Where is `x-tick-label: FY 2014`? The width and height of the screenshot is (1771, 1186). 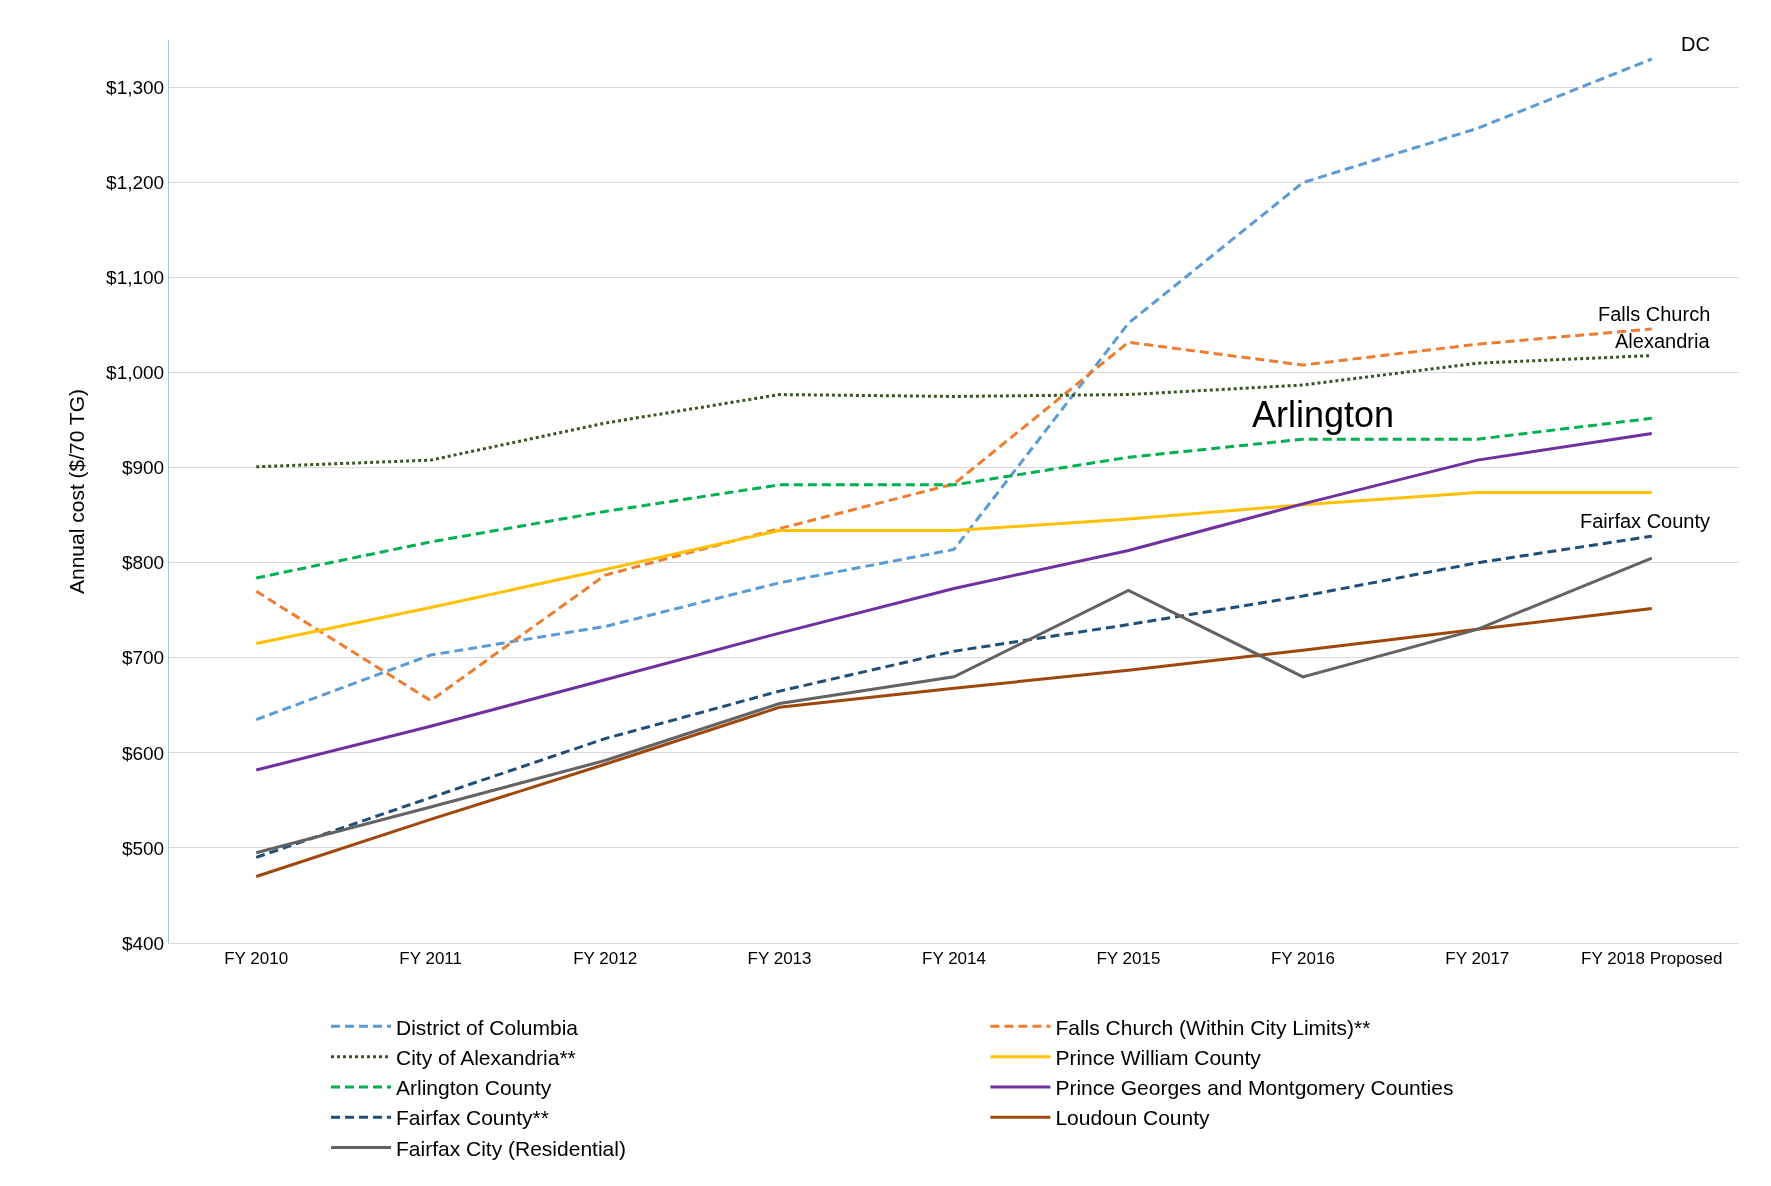
x-tick-label: FY 2014 is located at coordinates (954, 959).